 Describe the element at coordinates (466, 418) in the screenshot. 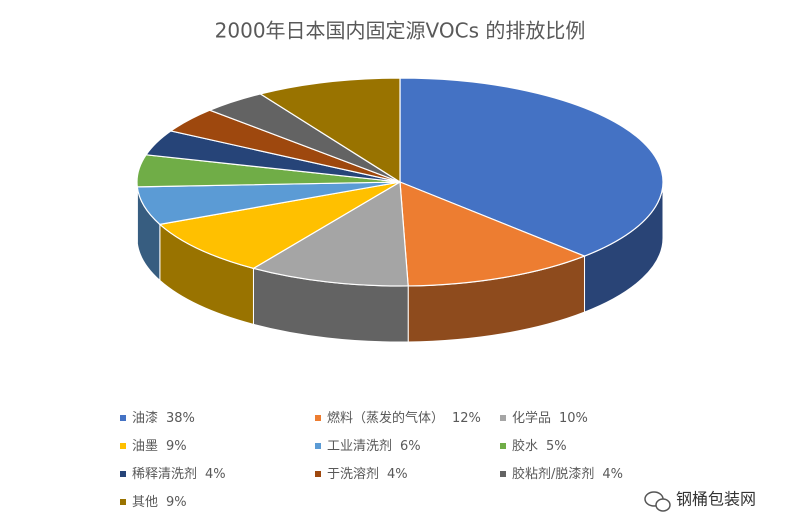

I see `legend-value: 12%` at that location.